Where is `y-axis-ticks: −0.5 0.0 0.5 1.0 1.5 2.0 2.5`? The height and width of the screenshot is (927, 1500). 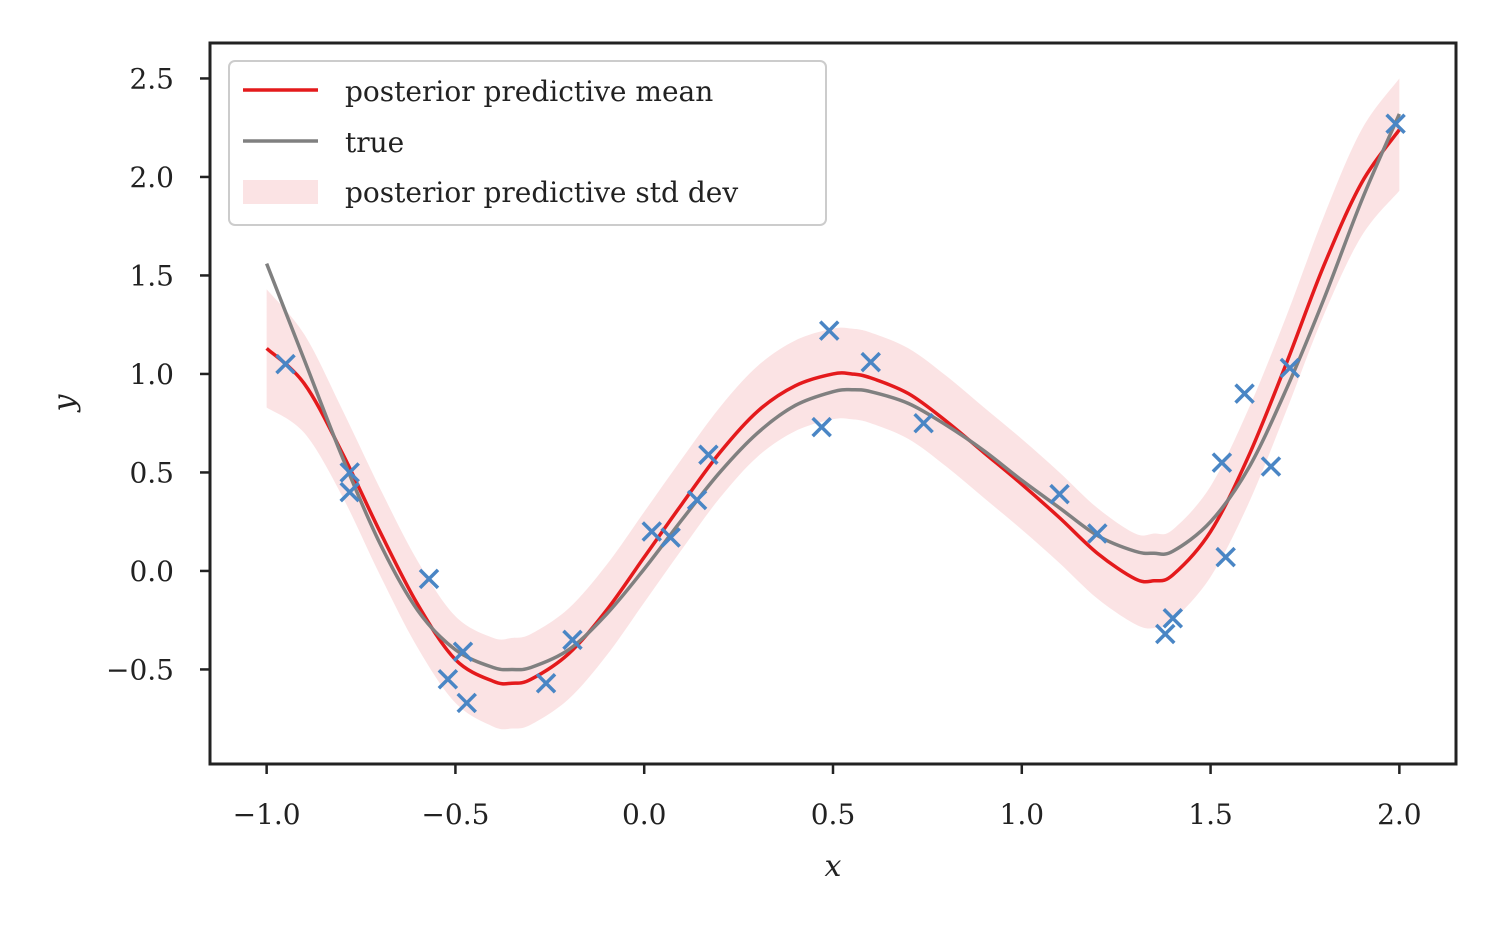
y-axis-ticks: −0.5 0.0 0.5 1.0 1.5 2.0 2.5 is located at coordinates (158, 374).